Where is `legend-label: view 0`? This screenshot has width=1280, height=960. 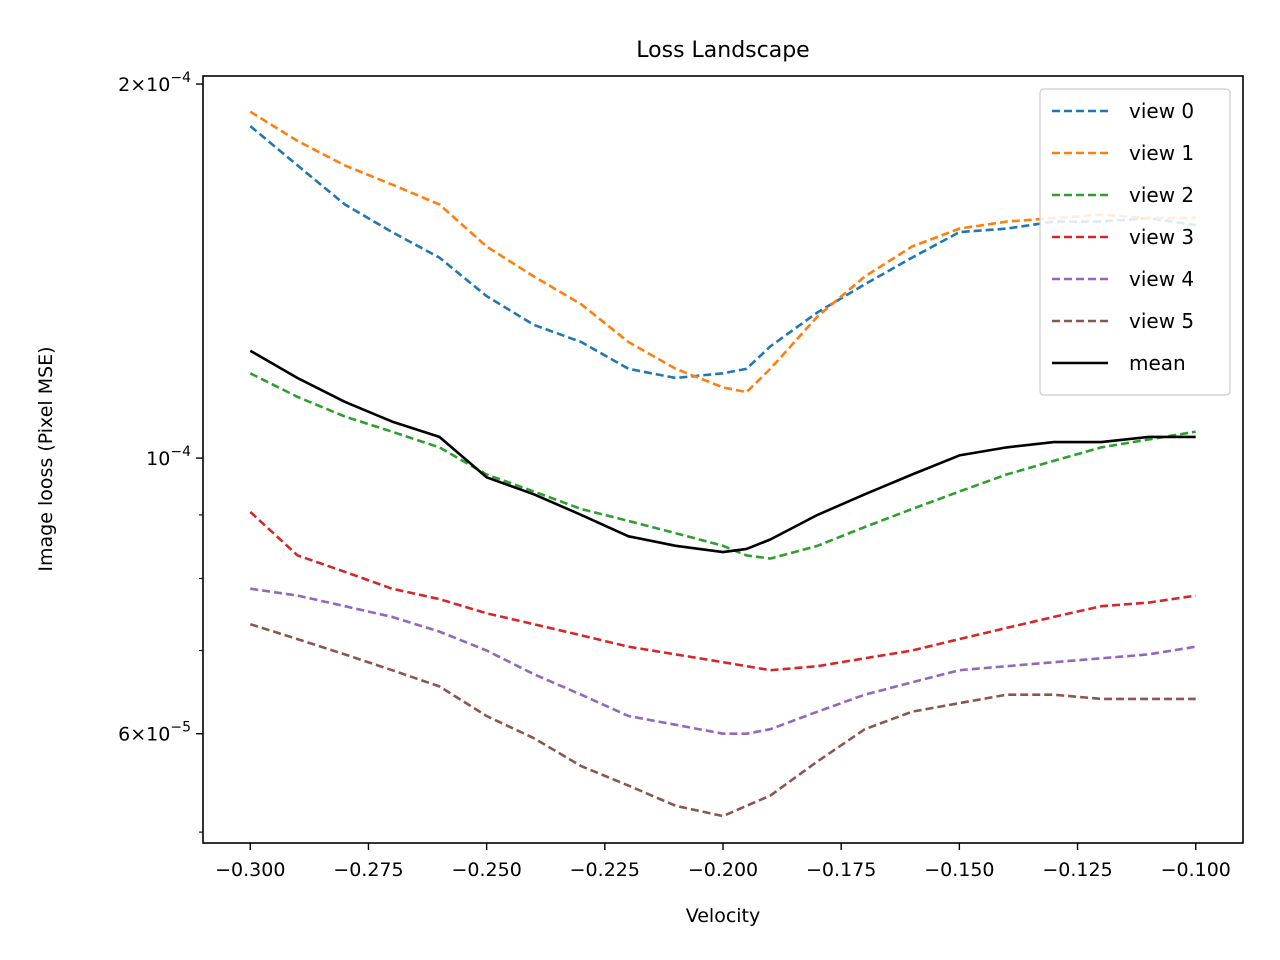 legend-label: view 0 is located at coordinates (1161, 111).